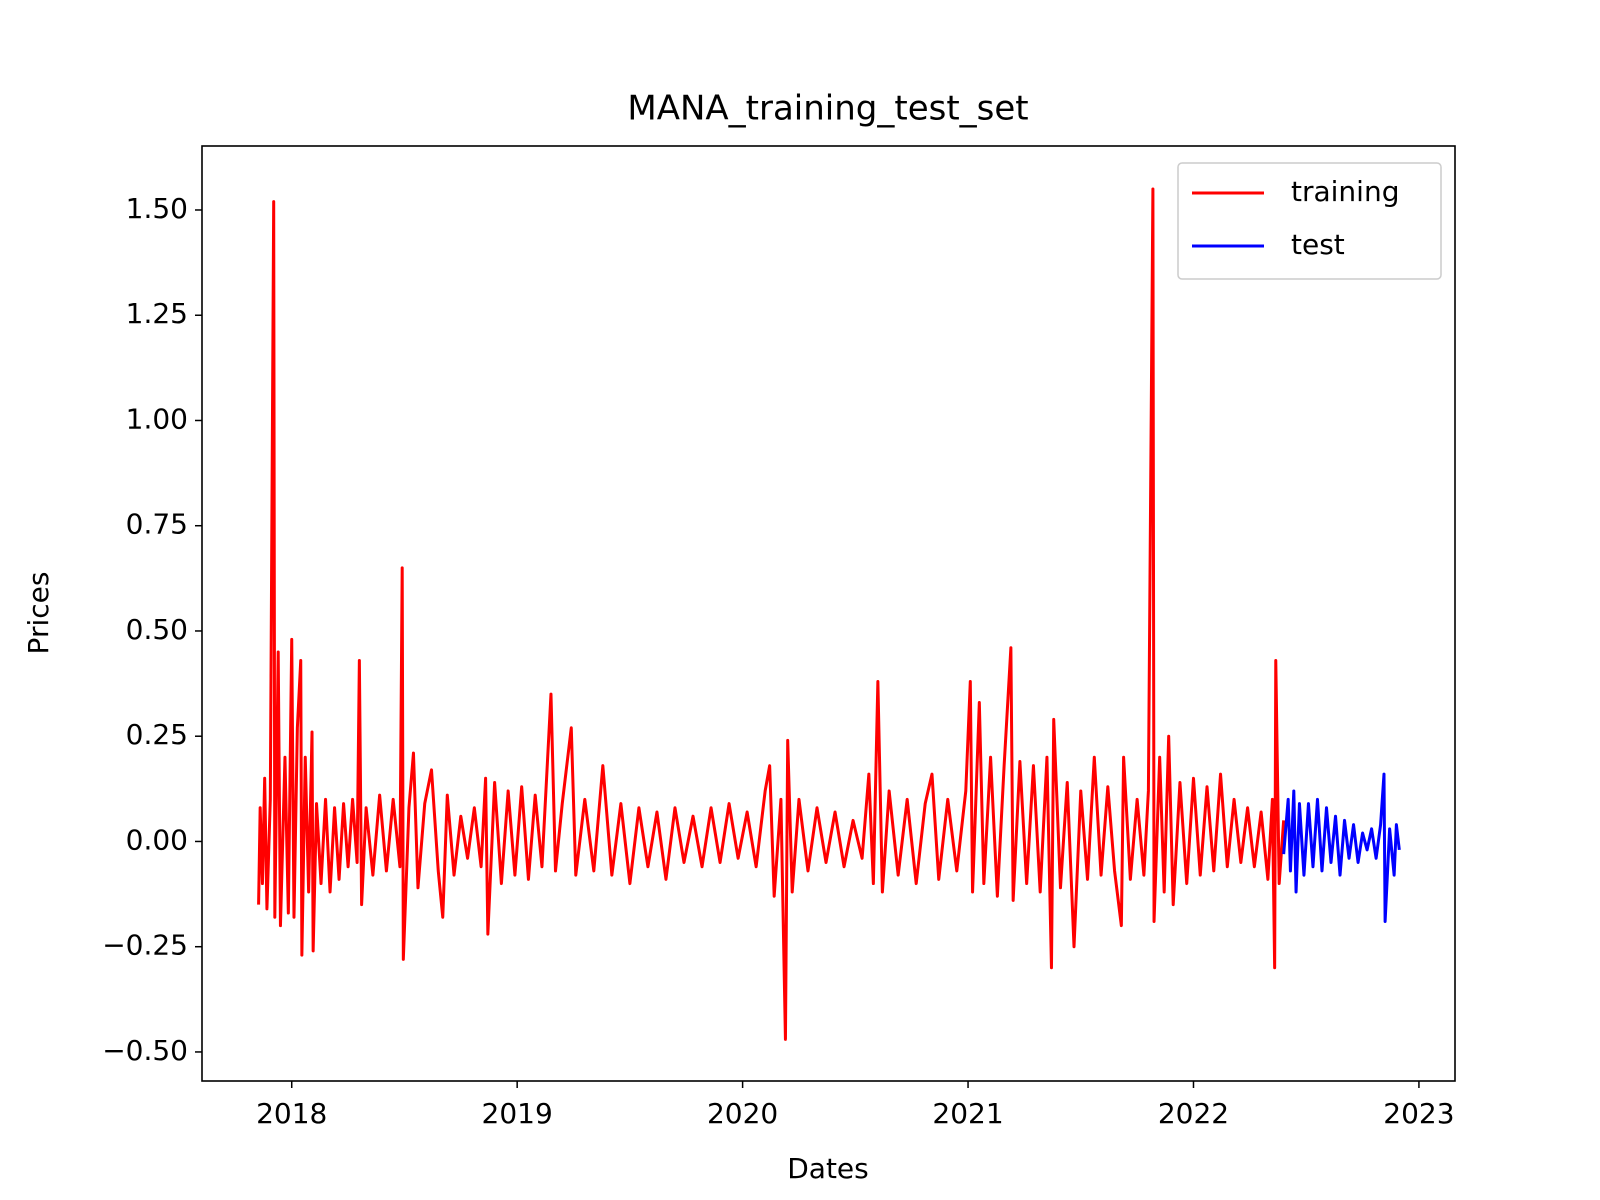 Image resolution: width=1600 pixels, height=1200 pixels. I want to click on y-tick-label: 0.50, so click(157, 629).